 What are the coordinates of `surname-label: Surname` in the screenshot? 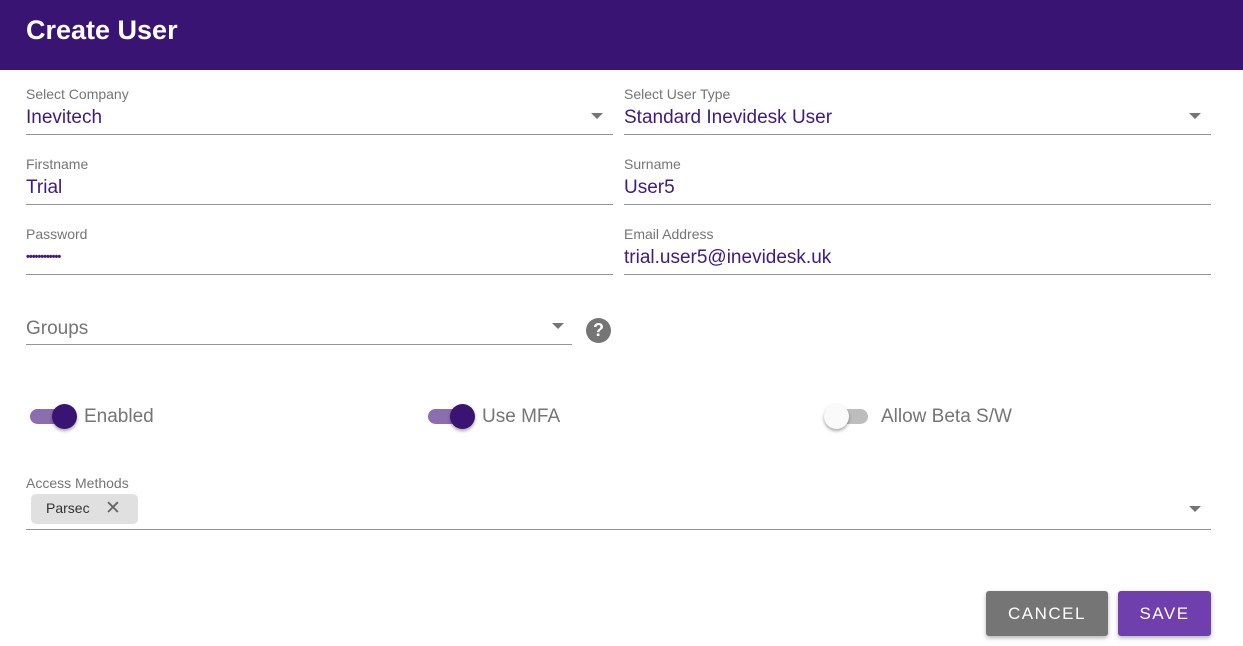 It's located at (652, 164).